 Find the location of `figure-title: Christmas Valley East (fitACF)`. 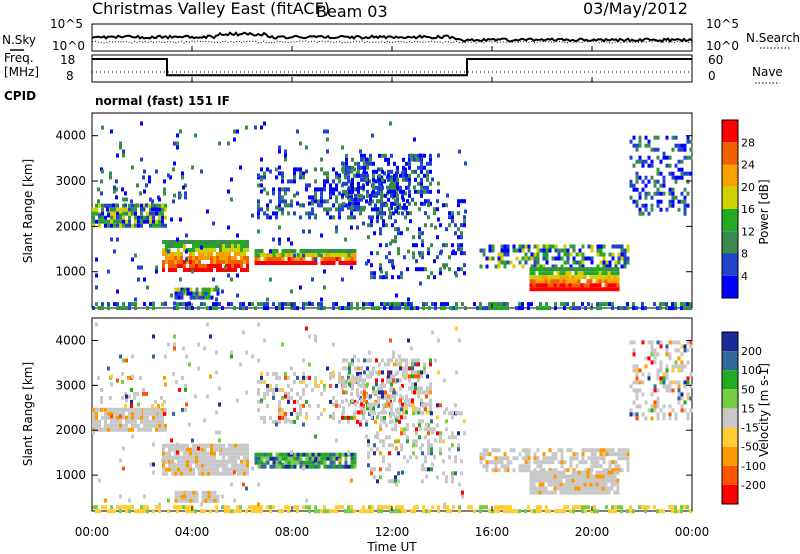

figure-title: Christmas Valley East (fitACF) is located at coordinates (211, 9).